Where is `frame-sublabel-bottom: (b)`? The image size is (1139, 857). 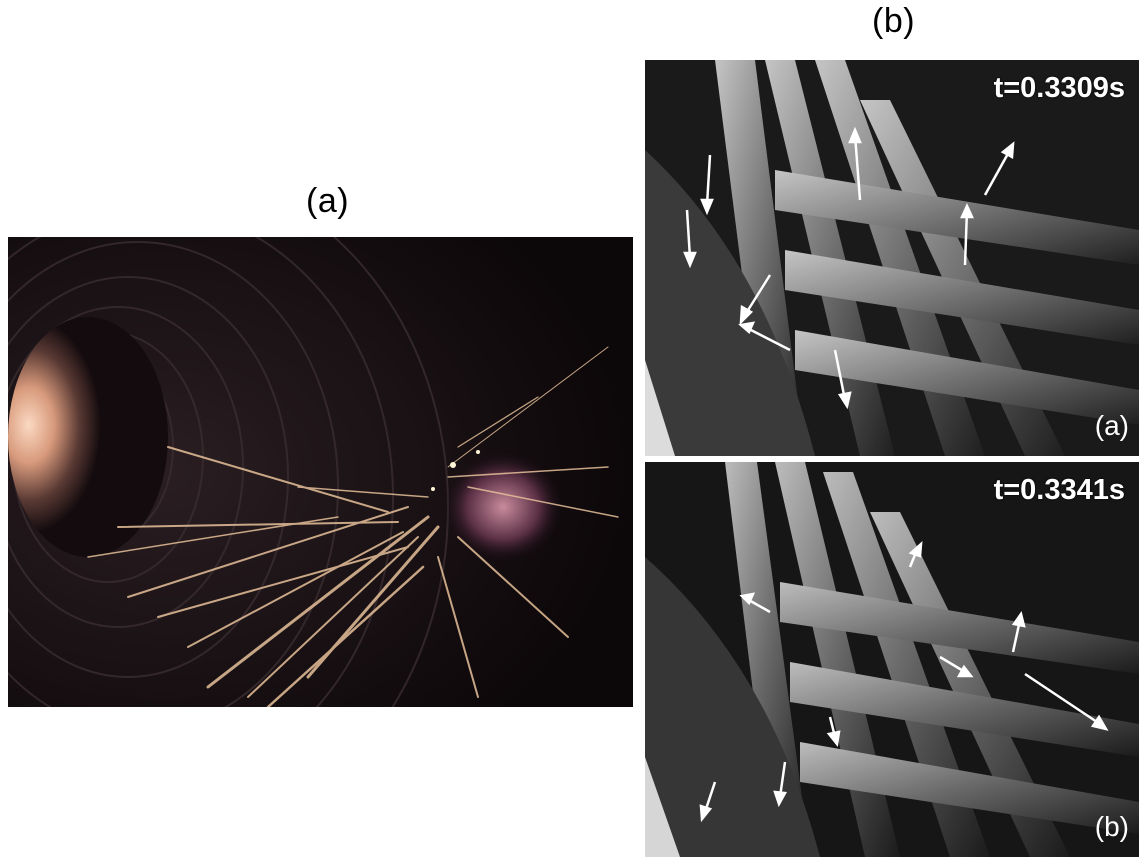
frame-sublabel-bottom: (b) is located at coordinates (1111, 826).